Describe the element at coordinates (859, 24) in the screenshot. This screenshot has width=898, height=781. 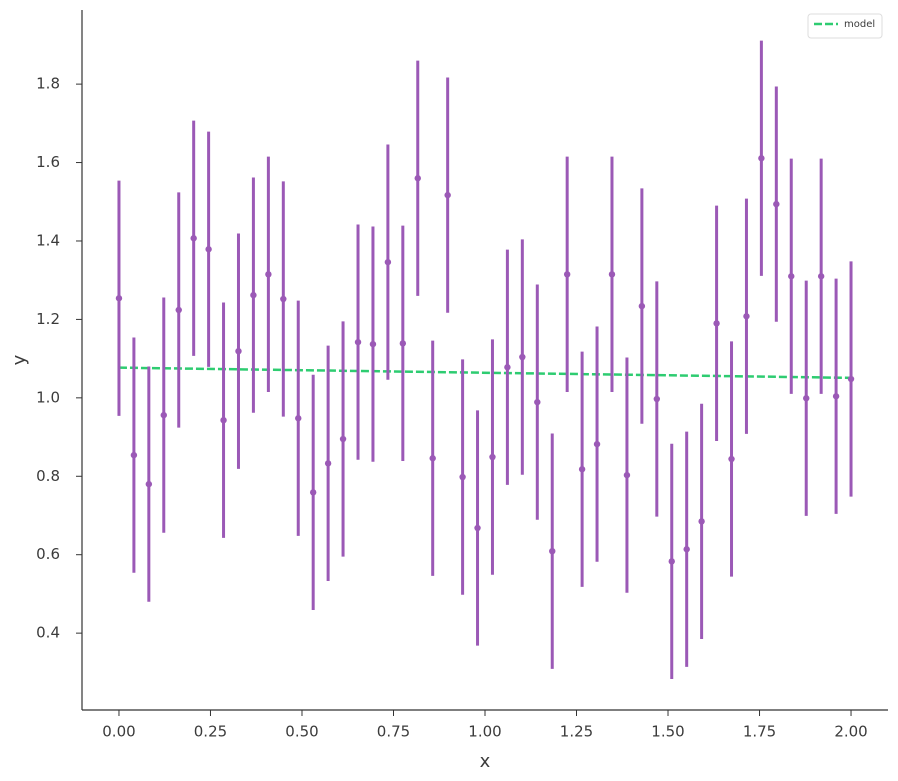
I see `legend-label: model` at that location.